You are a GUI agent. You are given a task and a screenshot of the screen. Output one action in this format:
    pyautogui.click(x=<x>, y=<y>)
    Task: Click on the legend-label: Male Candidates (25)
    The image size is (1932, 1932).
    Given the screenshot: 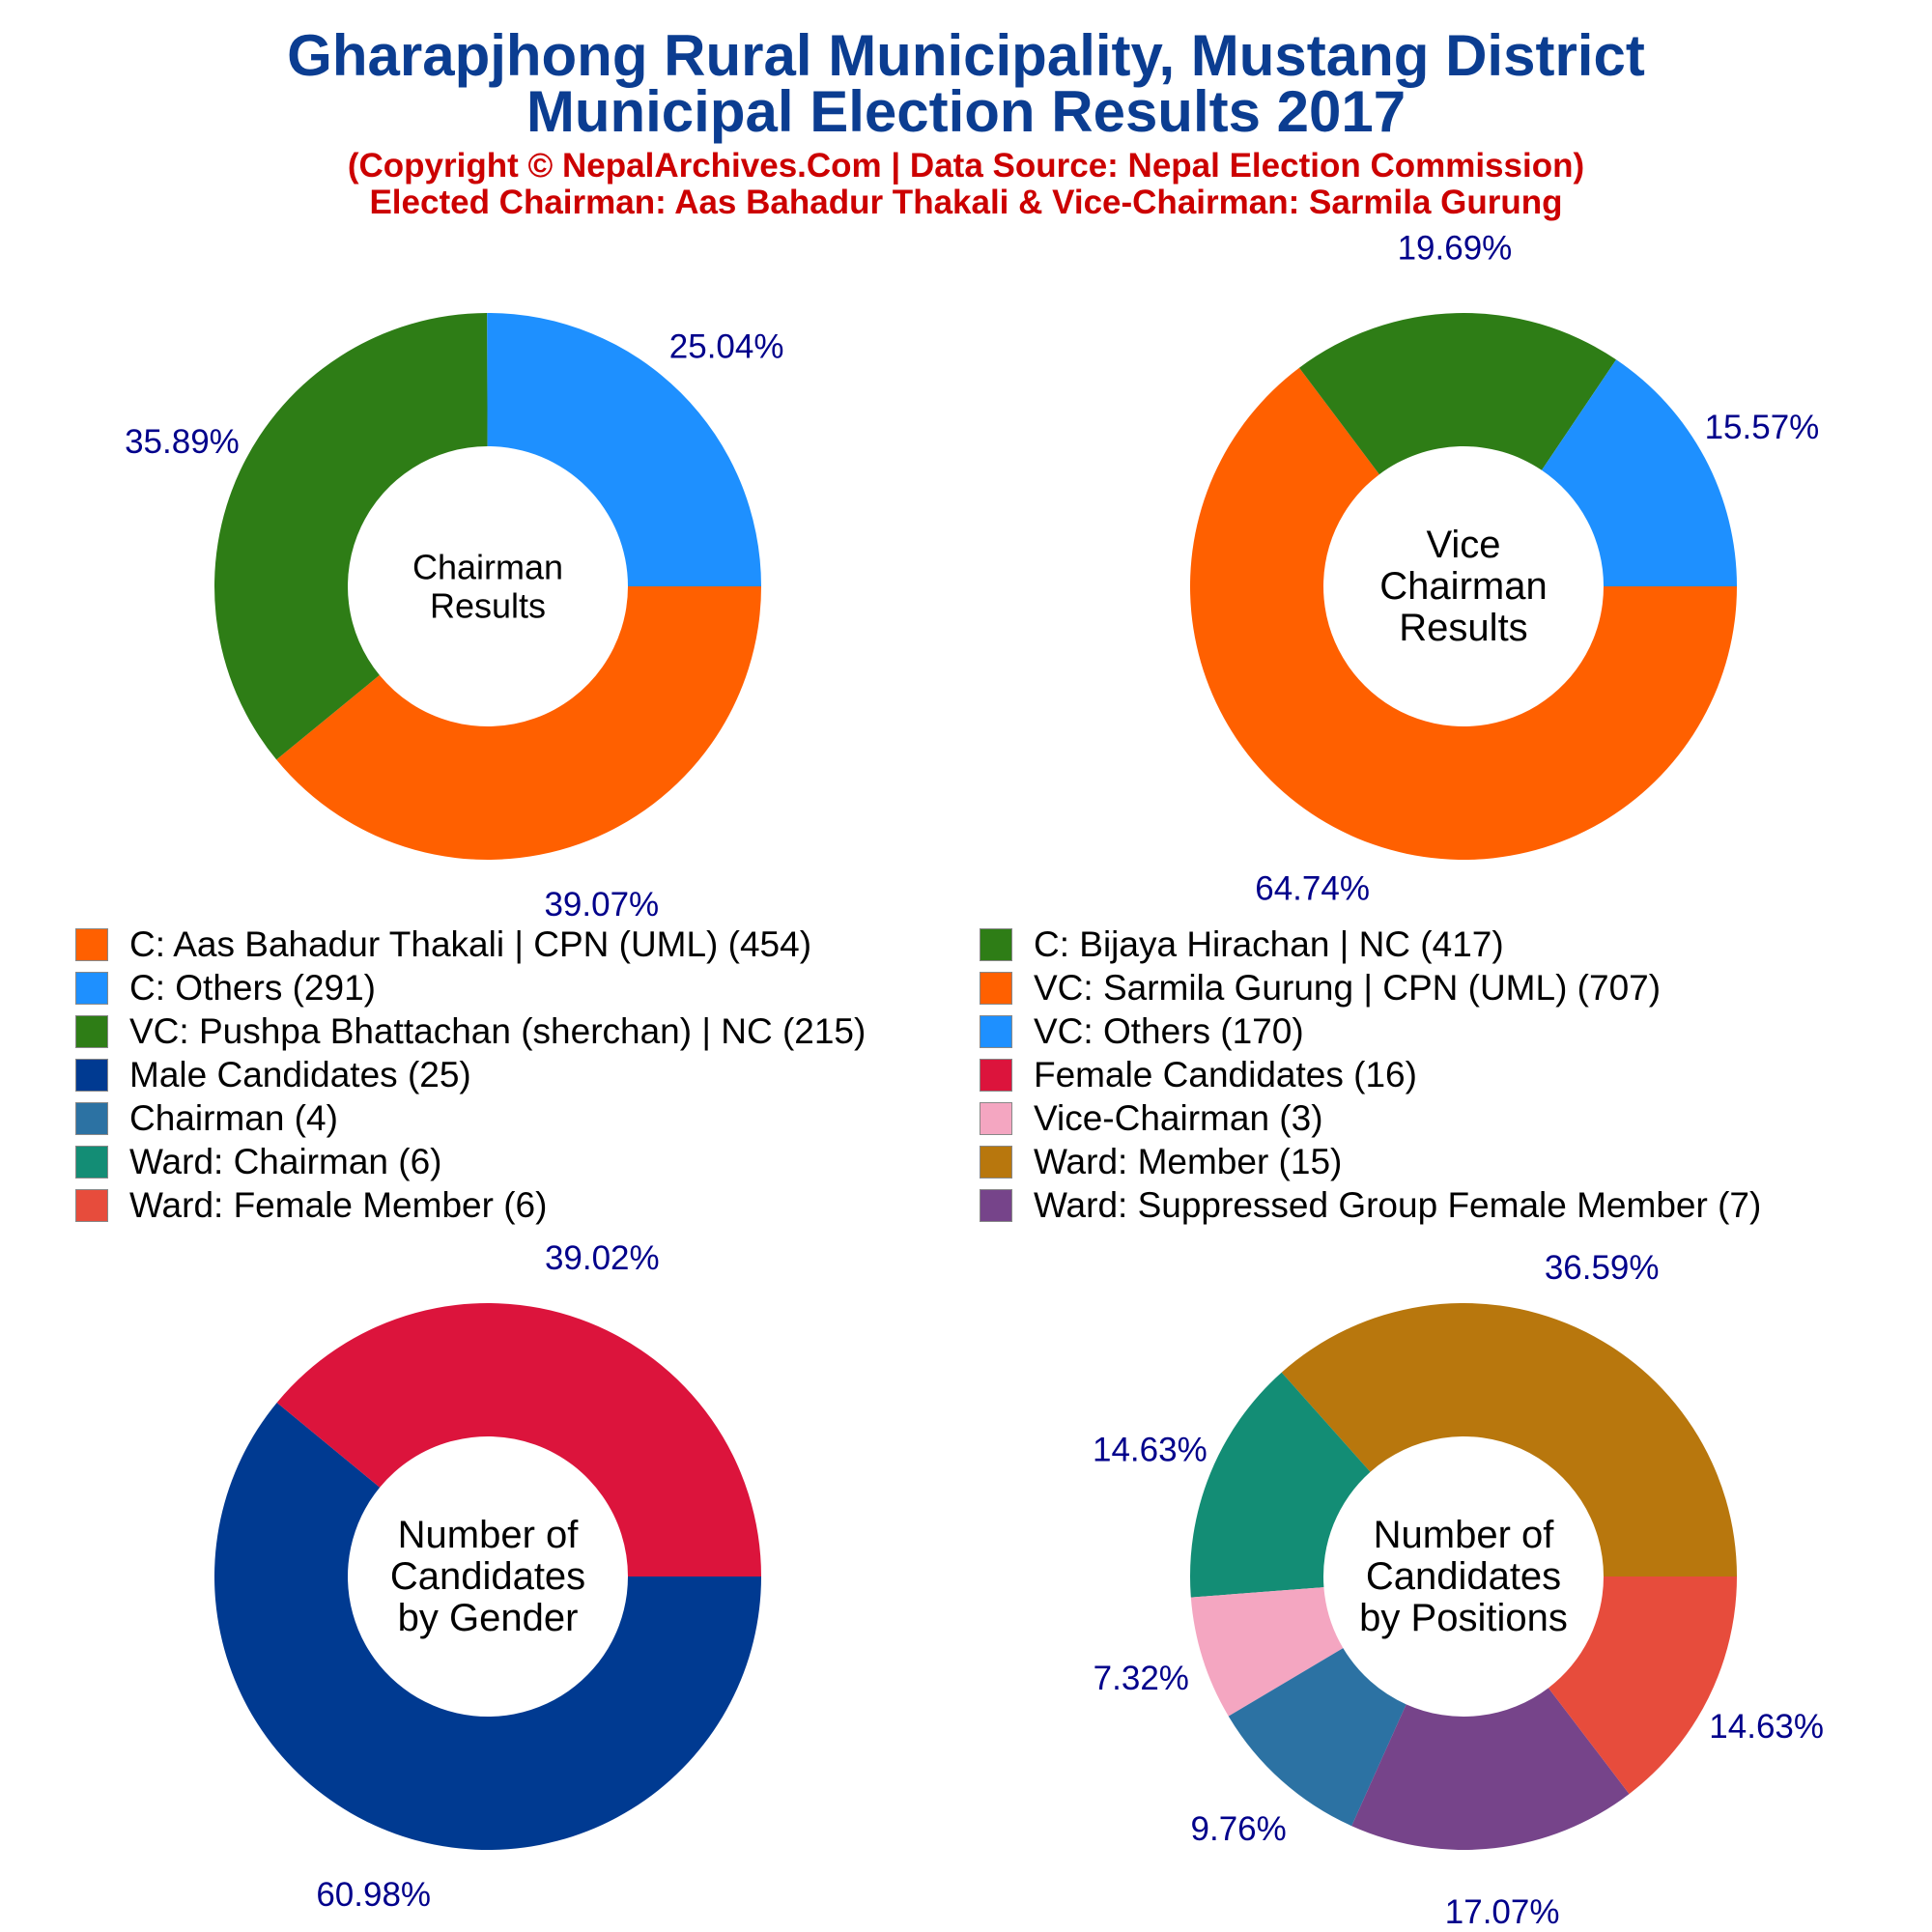 What is the action you would take?
    pyautogui.click(x=300, y=1074)
    